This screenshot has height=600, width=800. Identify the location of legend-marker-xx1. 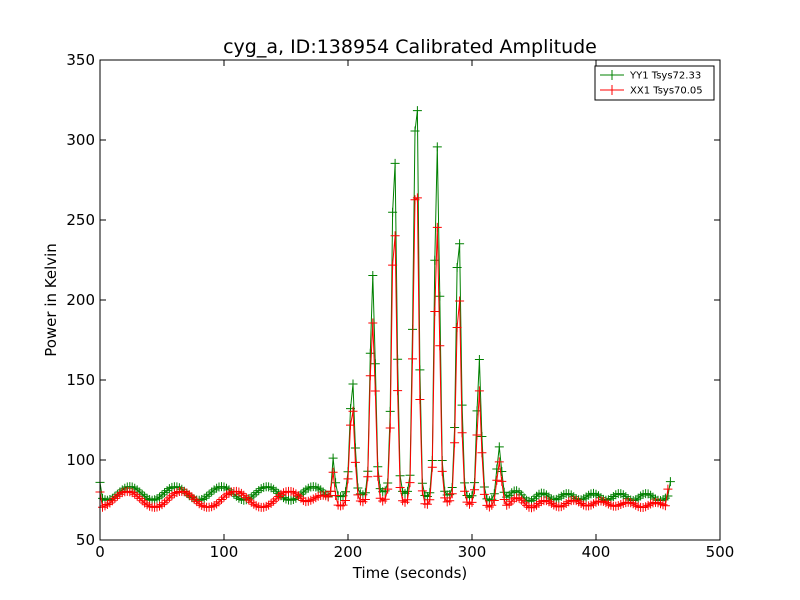
(612, 90).